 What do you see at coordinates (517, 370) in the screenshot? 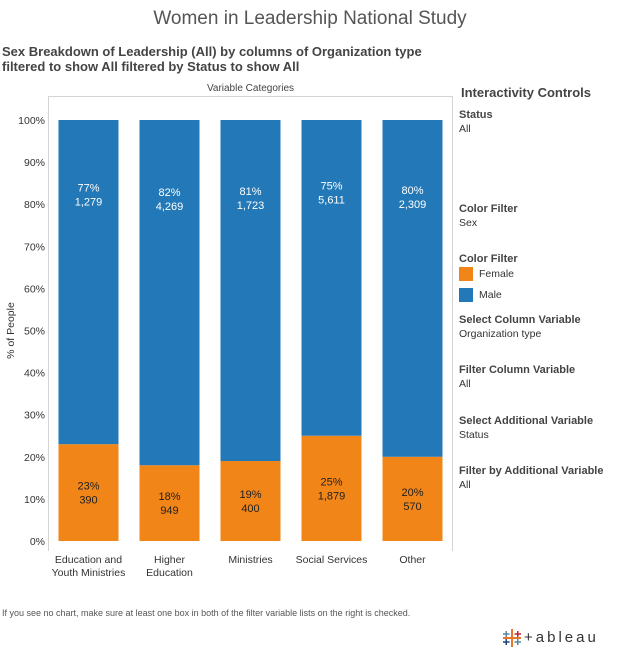
I see `filter-column-variable-label: Filter Column Variable` at bounding box center [517, 370].